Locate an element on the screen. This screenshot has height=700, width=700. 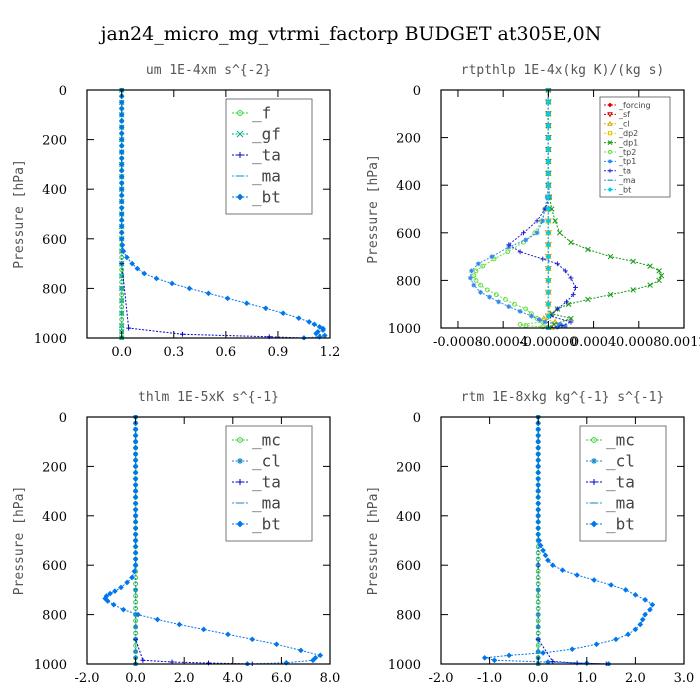
legend-marker-gf is located at coordinates (240, 134).